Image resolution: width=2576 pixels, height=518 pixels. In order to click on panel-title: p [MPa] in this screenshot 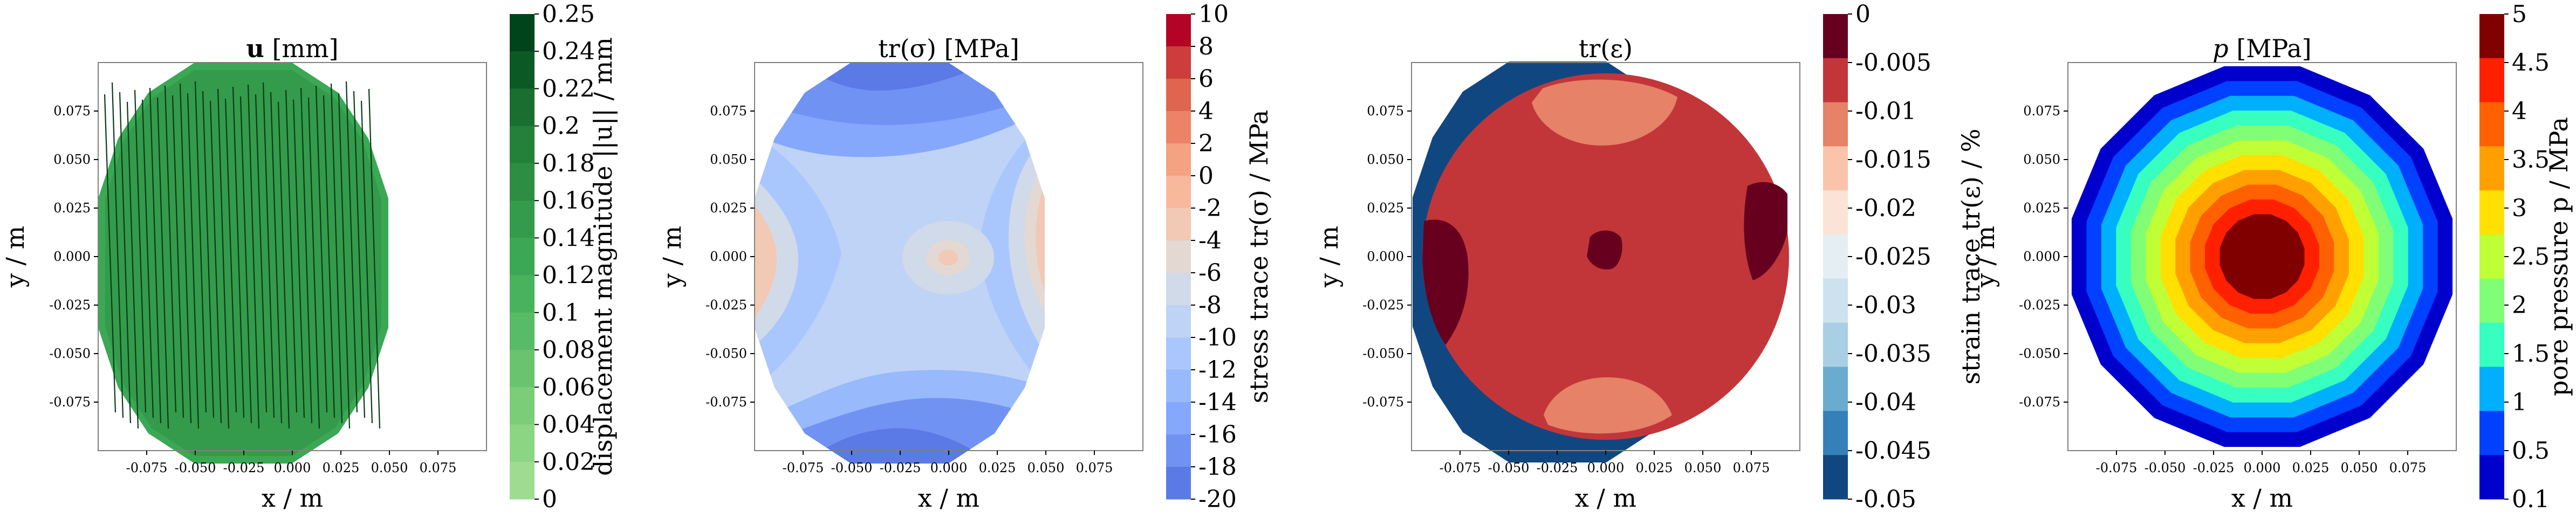, I will do `click(2262, 48)`.